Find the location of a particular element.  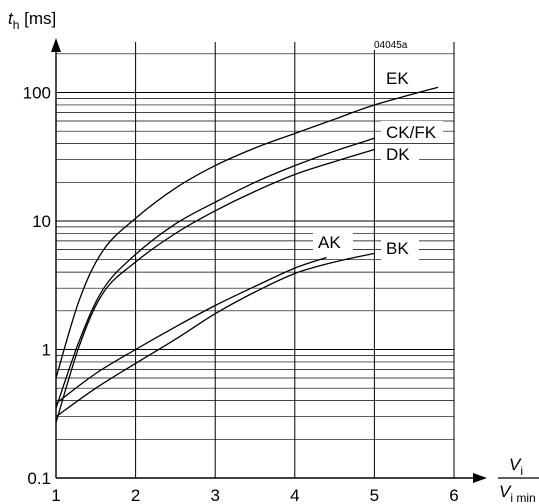

x-tick-label: 6 is located at coordinates (453, 495).